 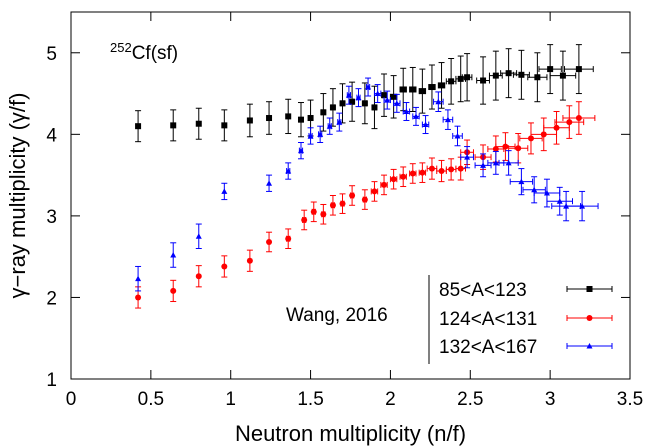 I want to click on y-axis-title: γ−ray multiplicity (γ/f), so click(x=17, y=196).